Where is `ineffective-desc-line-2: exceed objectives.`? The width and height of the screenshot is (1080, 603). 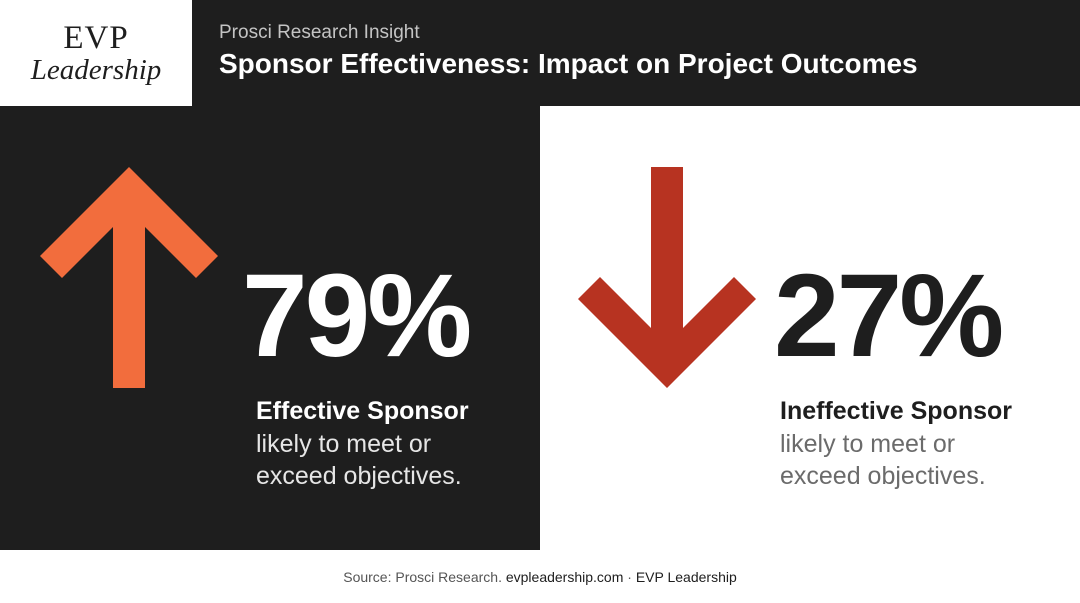 ineffective-desc-line-2: exceed objectives. is located at coordinates (883, 476).